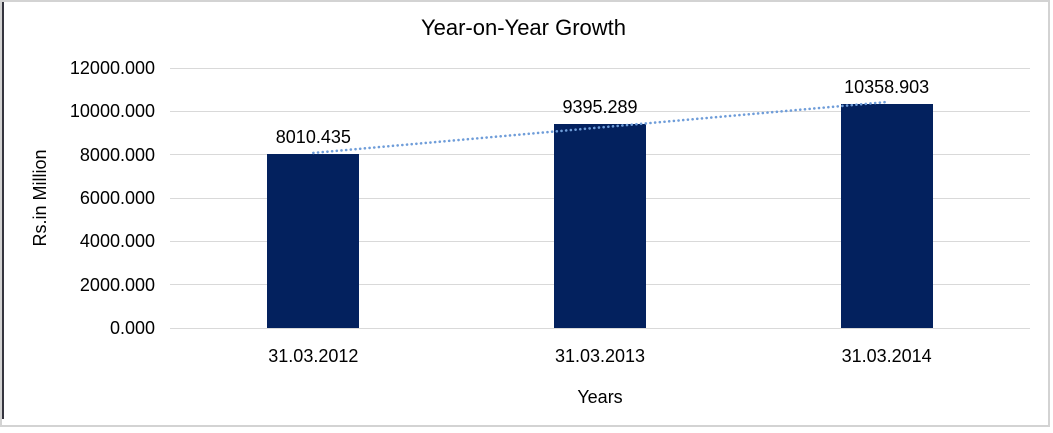  Describe the element at coordinates (313, 356) in the screenshot. I see `x-axis-category-label: 31.03.2012` at that location.